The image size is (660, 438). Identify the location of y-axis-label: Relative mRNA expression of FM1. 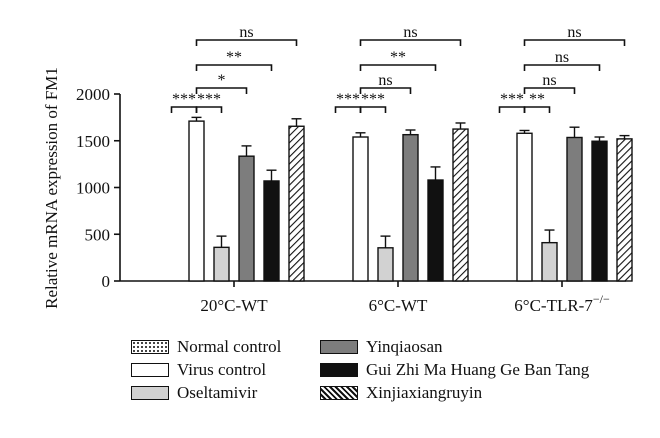
(51, 188).